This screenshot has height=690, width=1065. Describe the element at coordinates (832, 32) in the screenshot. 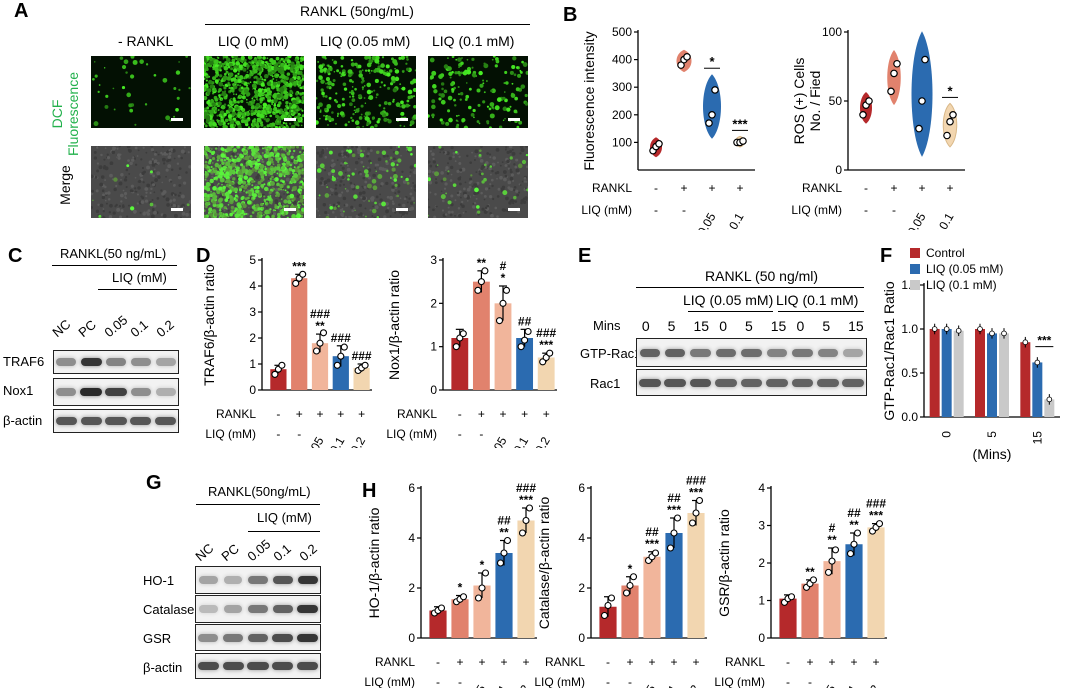

I see `y-tick-label: 100` at that location.